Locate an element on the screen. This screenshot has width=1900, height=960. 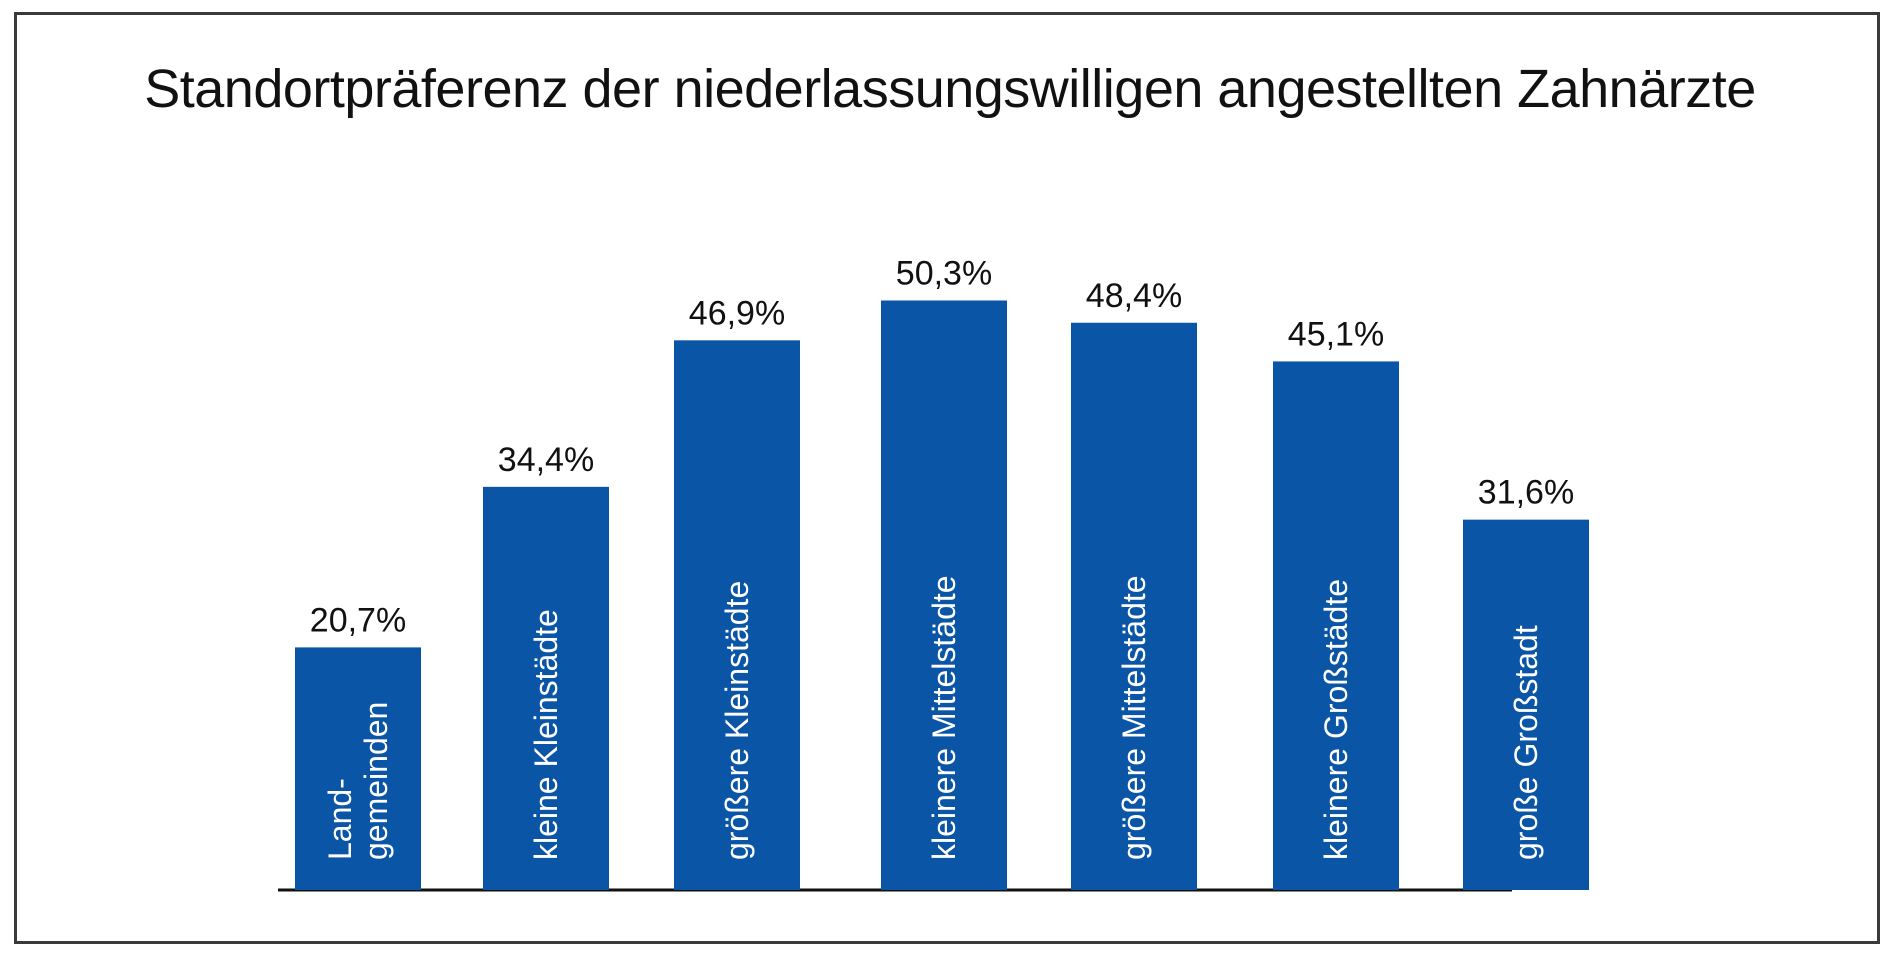
category-label-2: kleine Kleinstädte is located at coordinates (546, 734).